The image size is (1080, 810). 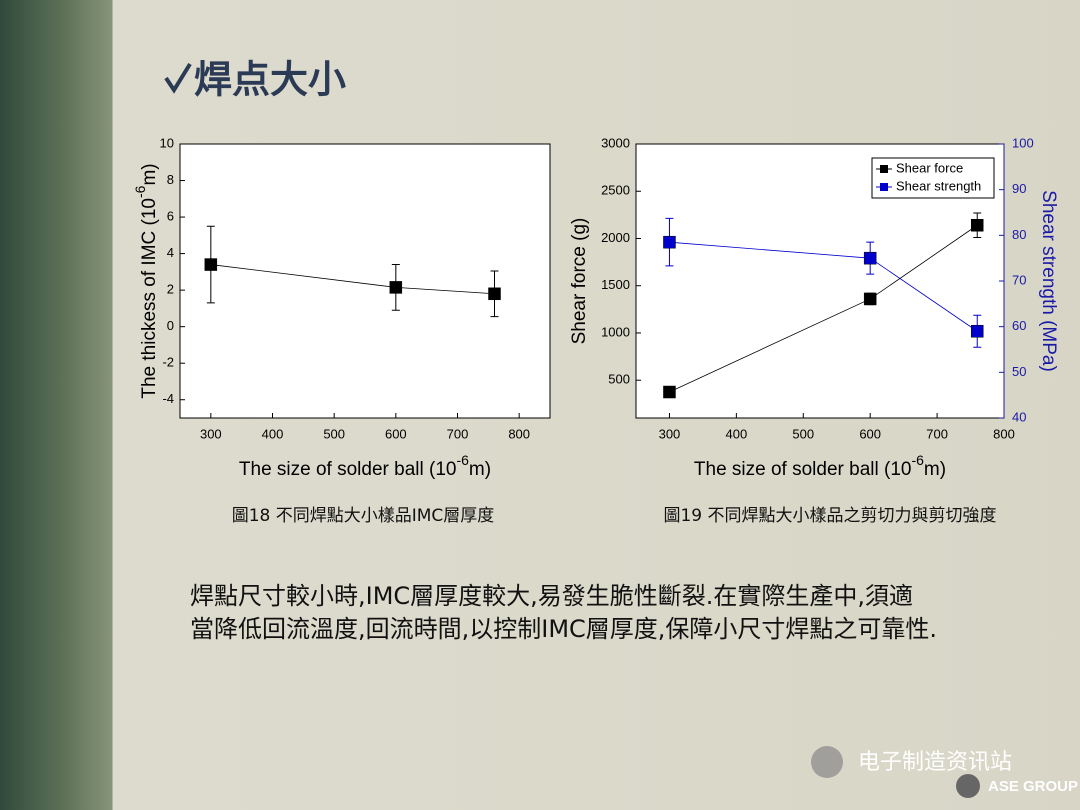 What do you see at coordinates (615, 237) in the screenshot?
I see `y-tick-label: 2000` at bounding box center [615, 237].